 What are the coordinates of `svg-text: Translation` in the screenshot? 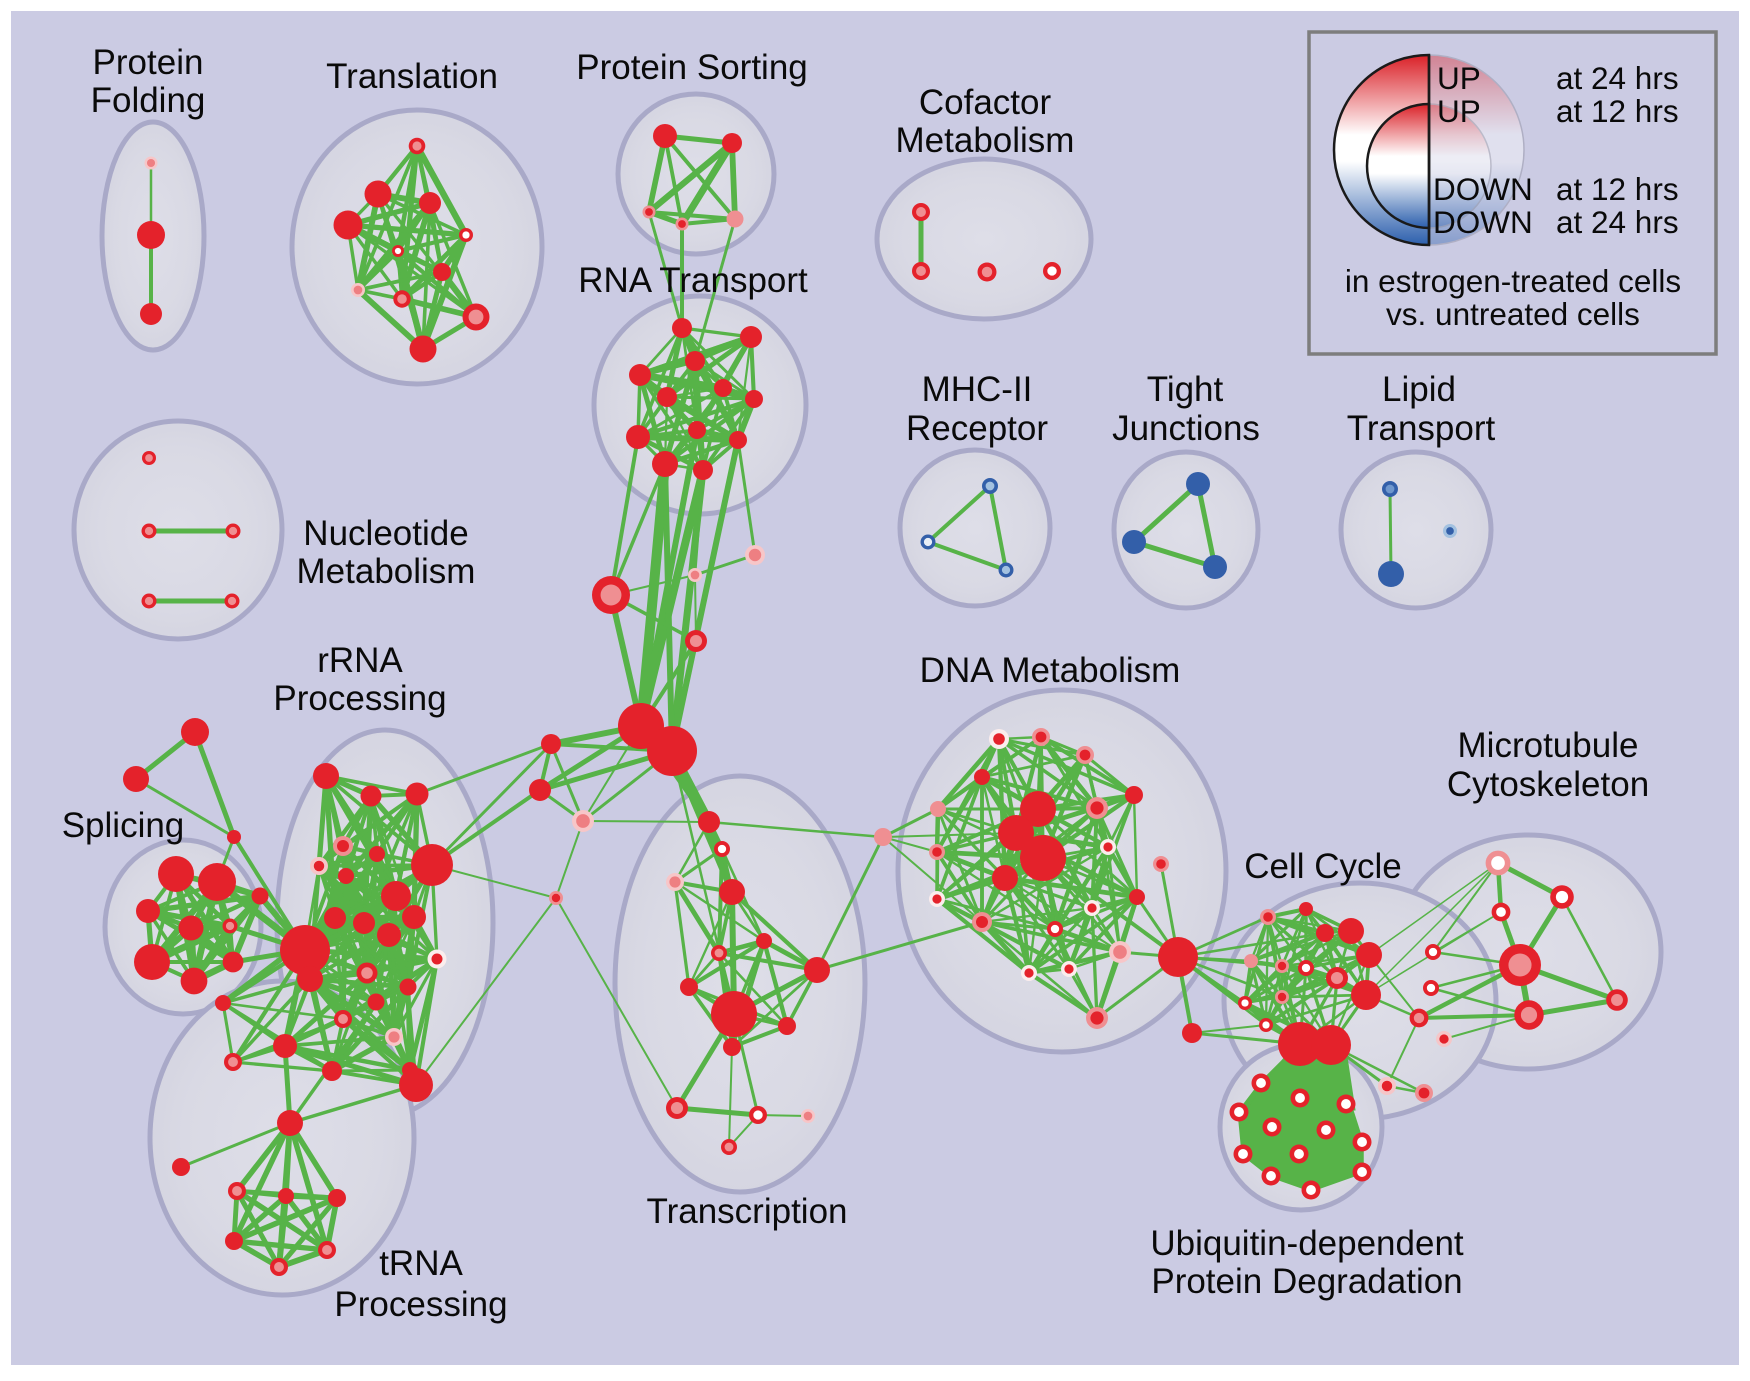 It's located at (412, 76).